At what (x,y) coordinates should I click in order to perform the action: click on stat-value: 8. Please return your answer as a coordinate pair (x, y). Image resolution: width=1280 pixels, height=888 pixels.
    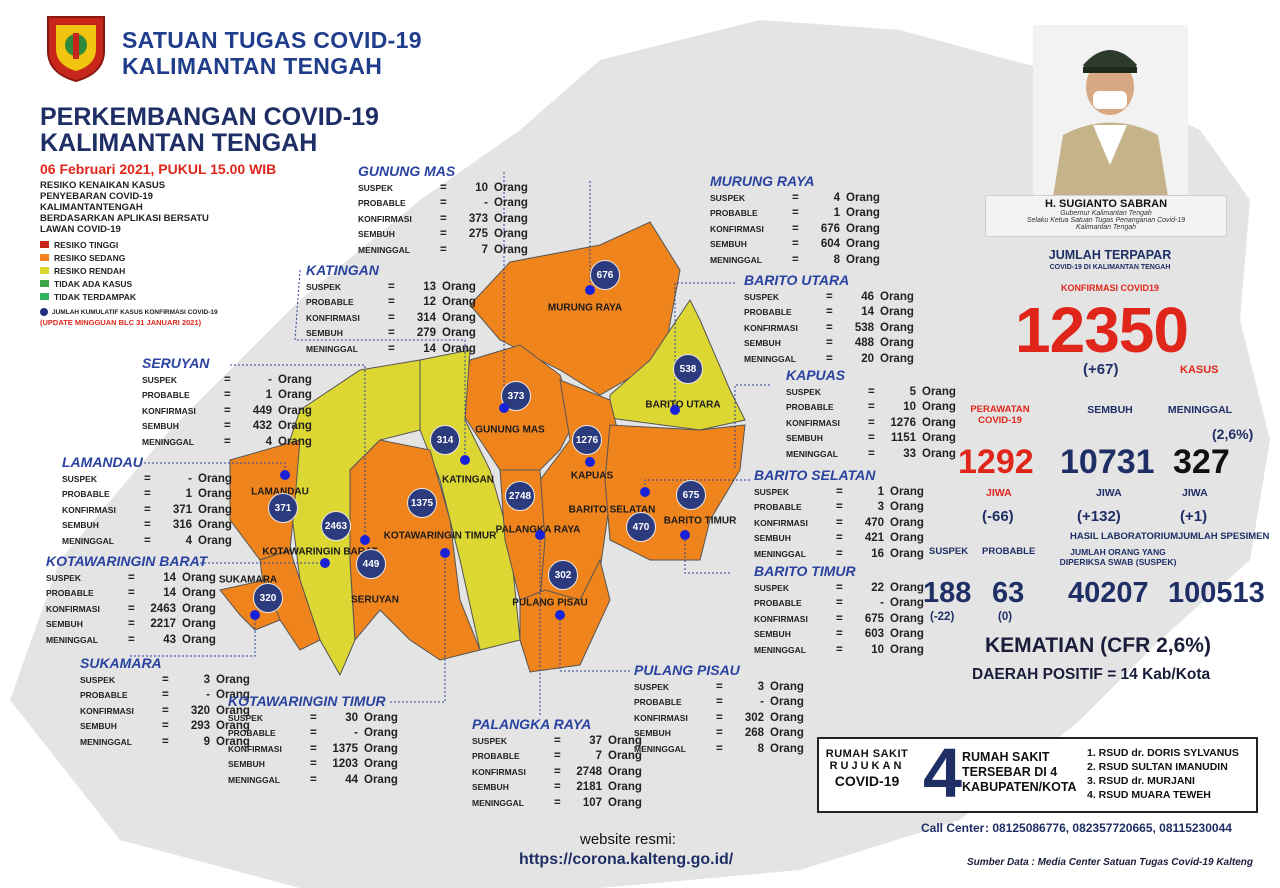
    Looking at the image, I should click on (760, 748).